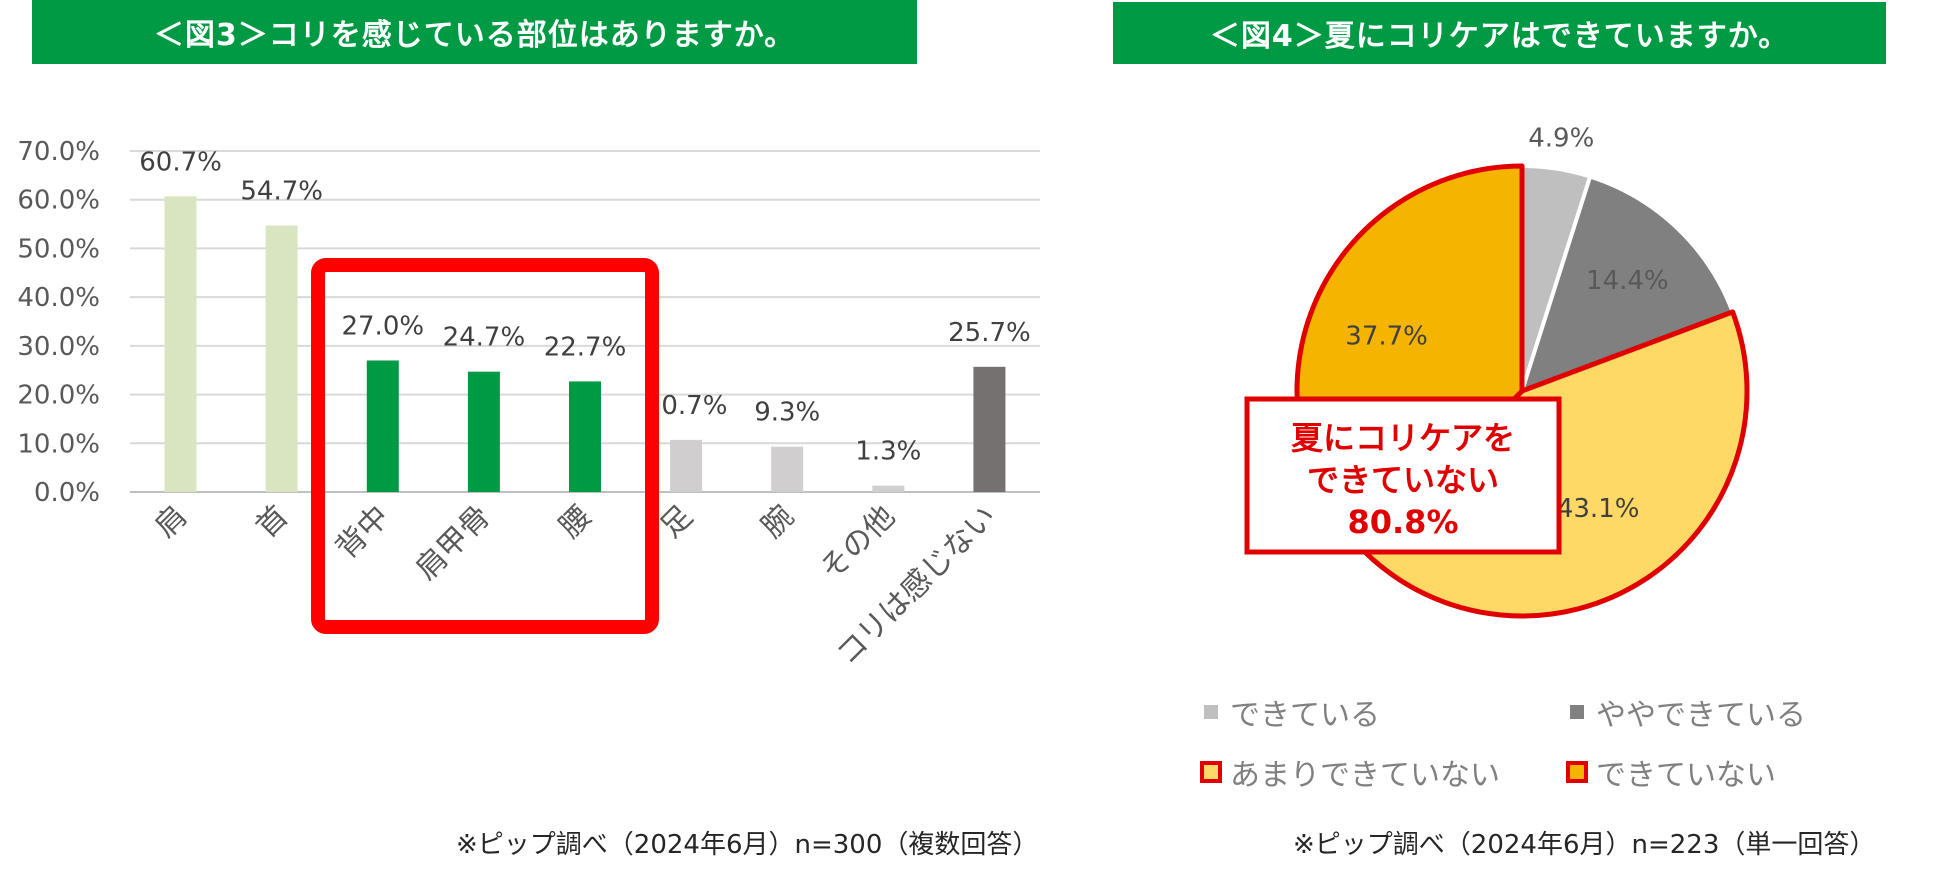 This screenshot has height=874, width=1950. I want to click on figure3-title-banner: ＜図3＞コリを感じている部位はありますか。, so click(474, 32).